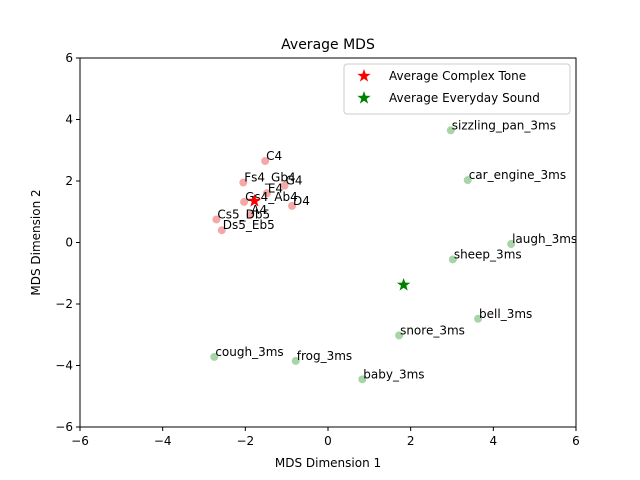 This screenshot has height=480, width=640. I want to click on point-label: Ds5_Eb5, so click(249, 225).